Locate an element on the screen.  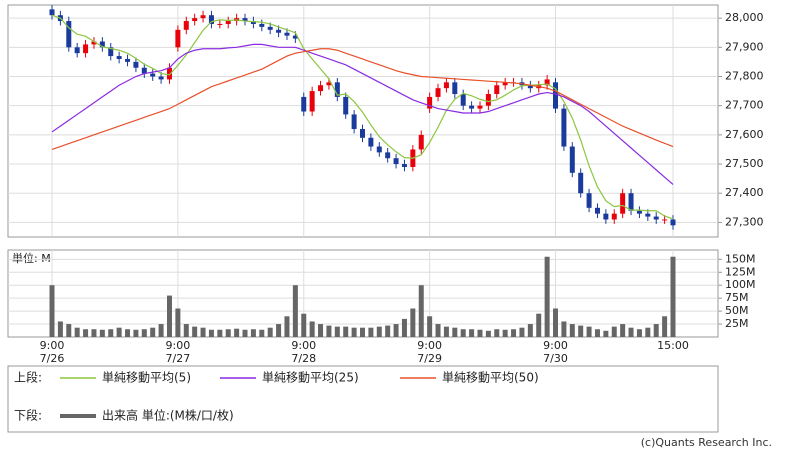
y-tick-label: 27,300 is located at coordinates (744, 221).